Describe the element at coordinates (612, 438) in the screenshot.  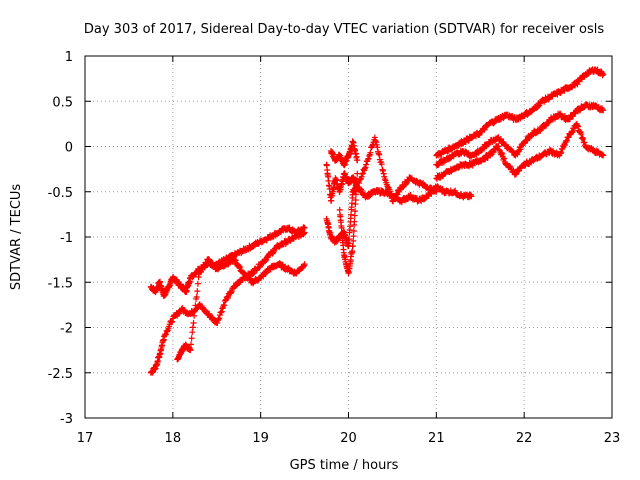
I see `x-tick-label: 23` at that location.